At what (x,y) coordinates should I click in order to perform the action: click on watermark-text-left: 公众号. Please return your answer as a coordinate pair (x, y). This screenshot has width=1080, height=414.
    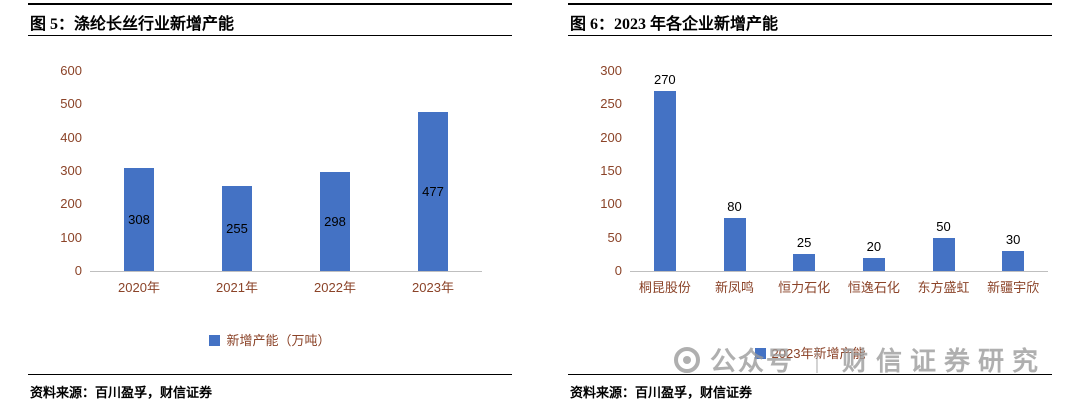
    Looking at the image, I should click on (752, 361).